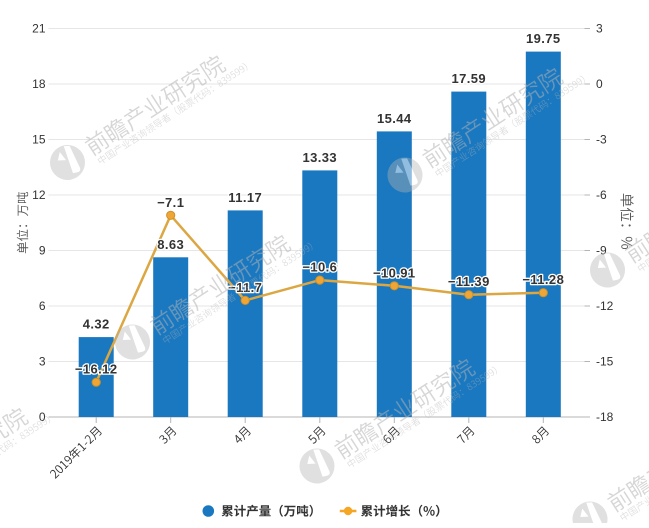 This screenshot has width=649, height=528. I want to click on svg-text: -18, so click(605, 417).